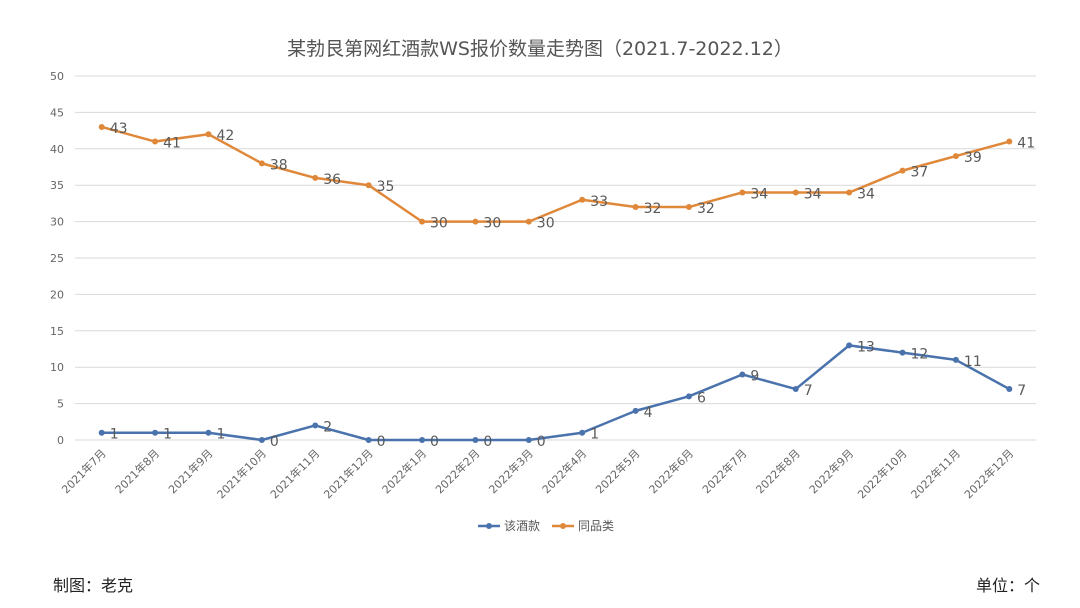  I want to click on x-tick-label: 2022年6月, so click(671, 471).